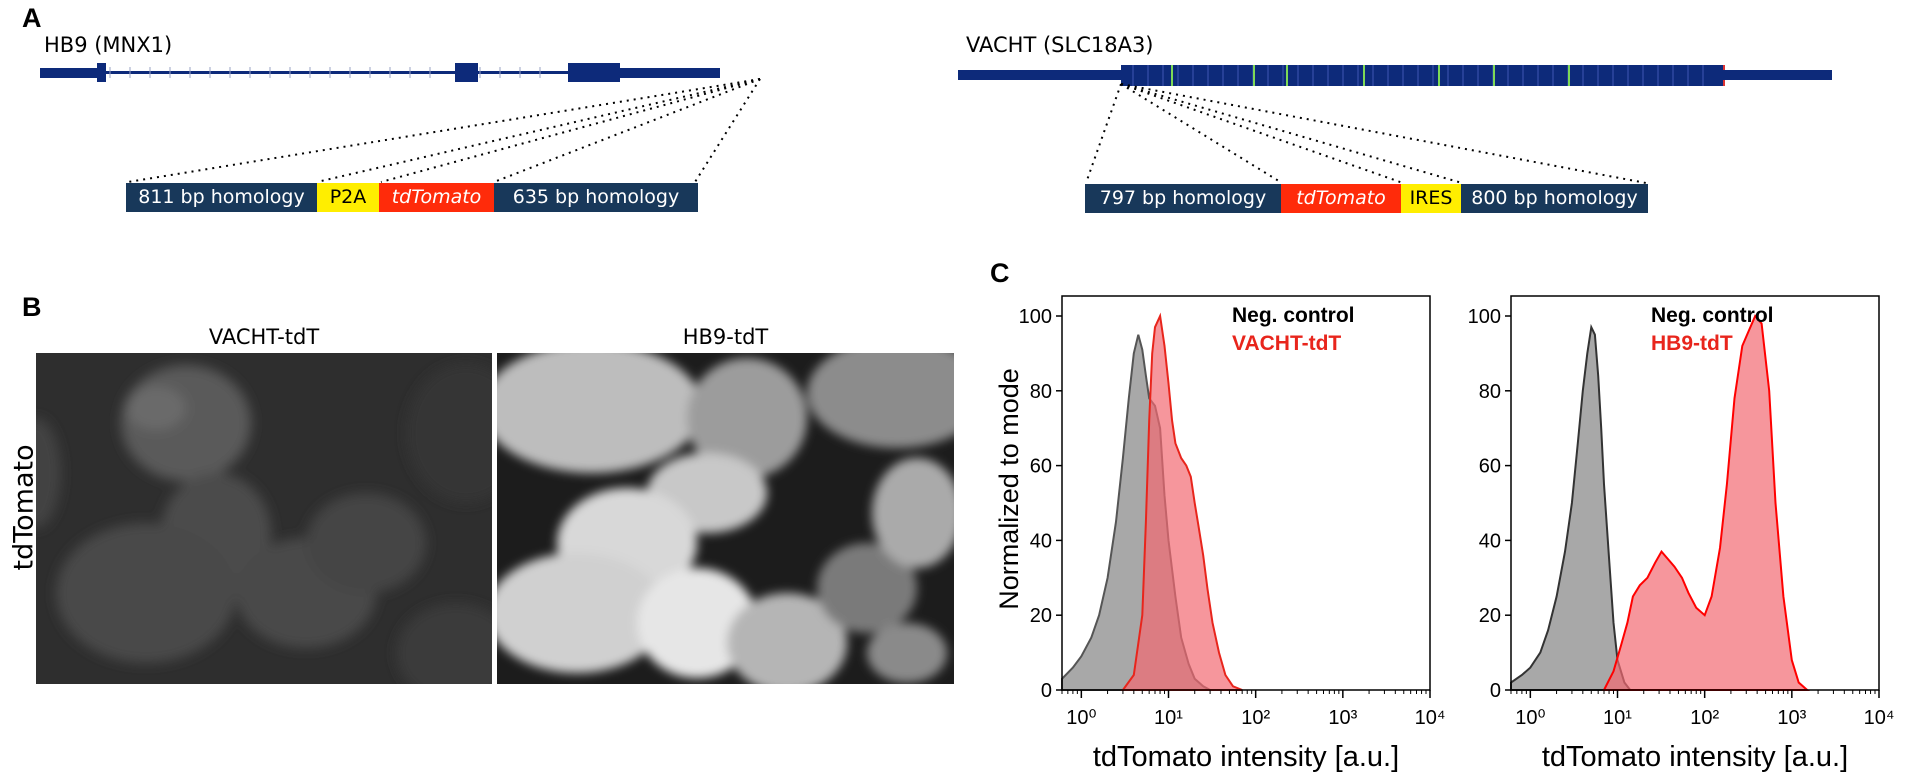 This screenshot has width=1920, height=779. Describe the element at coordinates (1000, 273) in the screenshot. I see `panel-label-c: C` at that location.